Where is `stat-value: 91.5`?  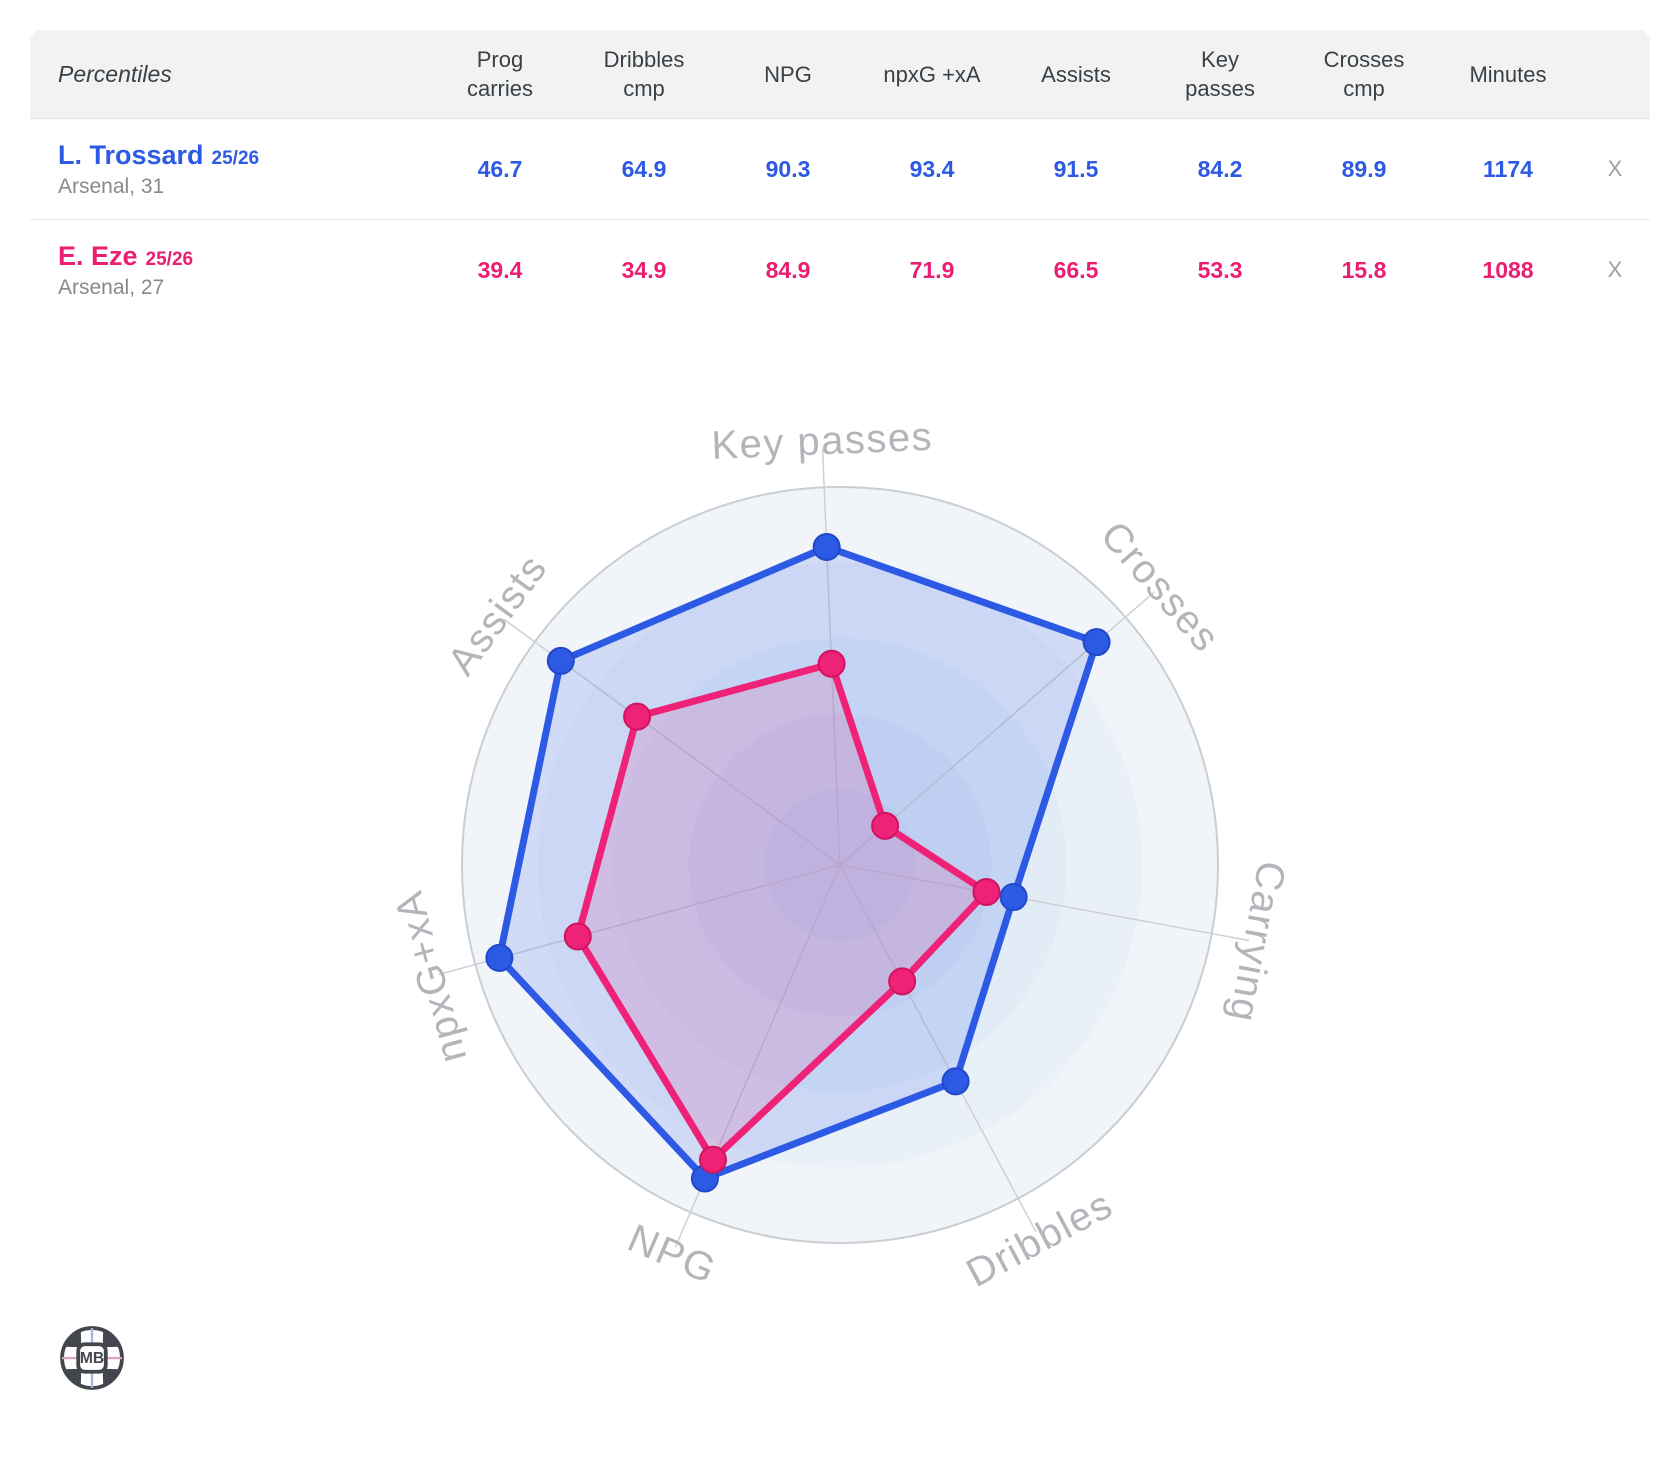 stat-value: 91.5 is located at coordinates (1076, 168).